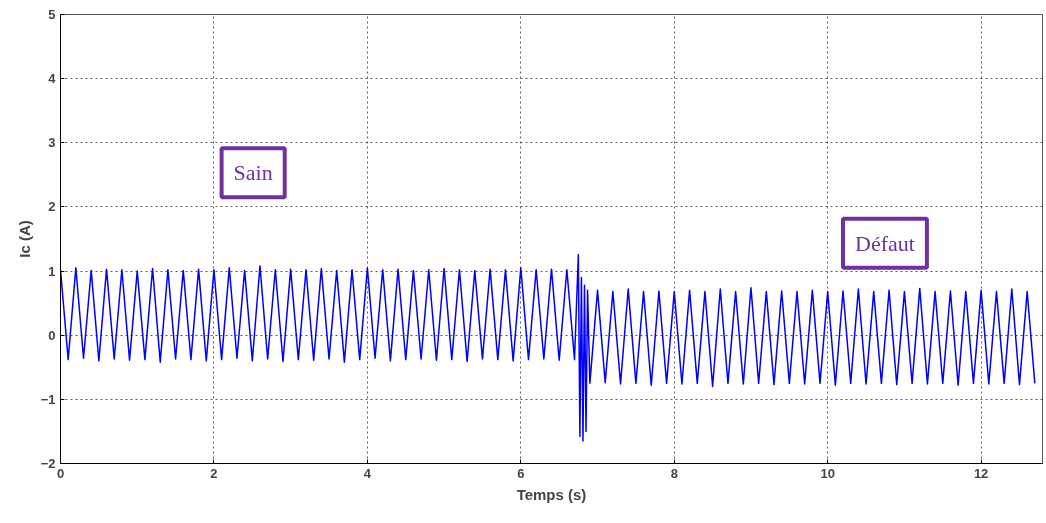 The height and width of the screenshot is (523, 1046). Describe the element at coordinates (52, 207) in the screenshot. I see `y-tick-label: 2` at that location.